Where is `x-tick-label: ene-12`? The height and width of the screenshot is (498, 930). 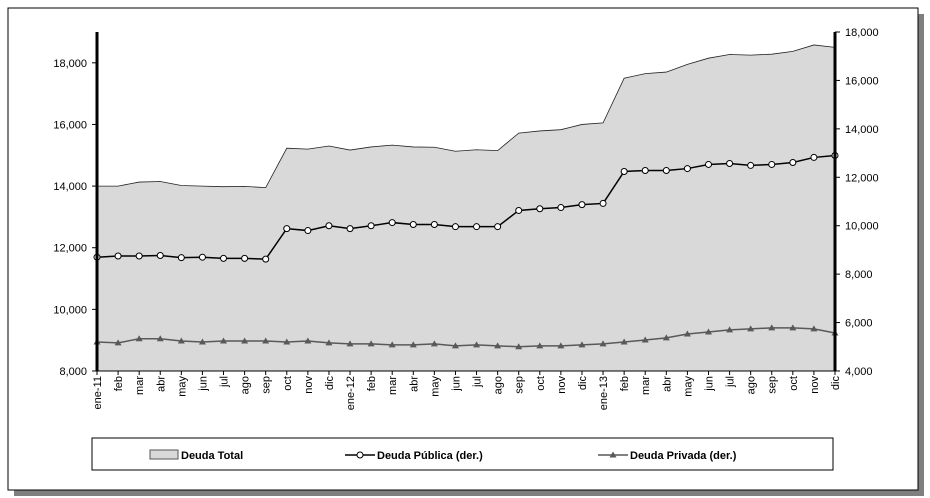 x-tick-label: ene-12 is located at coordinates (351, 393).